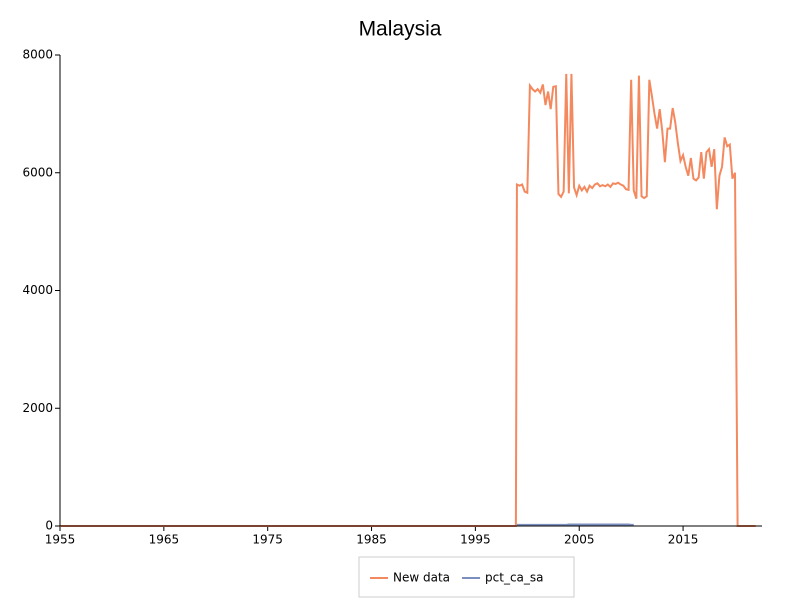 The image size is (800, 600). Describe the element at coordinates (49, 526) in the screenshot. I see `y-tick-label: 0` at that location.